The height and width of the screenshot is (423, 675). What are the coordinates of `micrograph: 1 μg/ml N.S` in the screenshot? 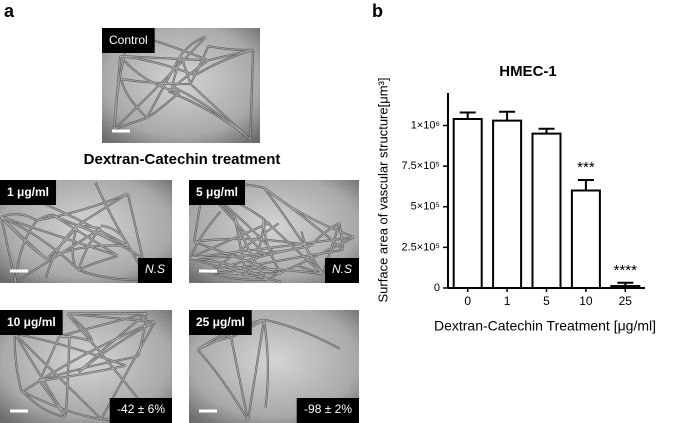 It's located at (86, 231).